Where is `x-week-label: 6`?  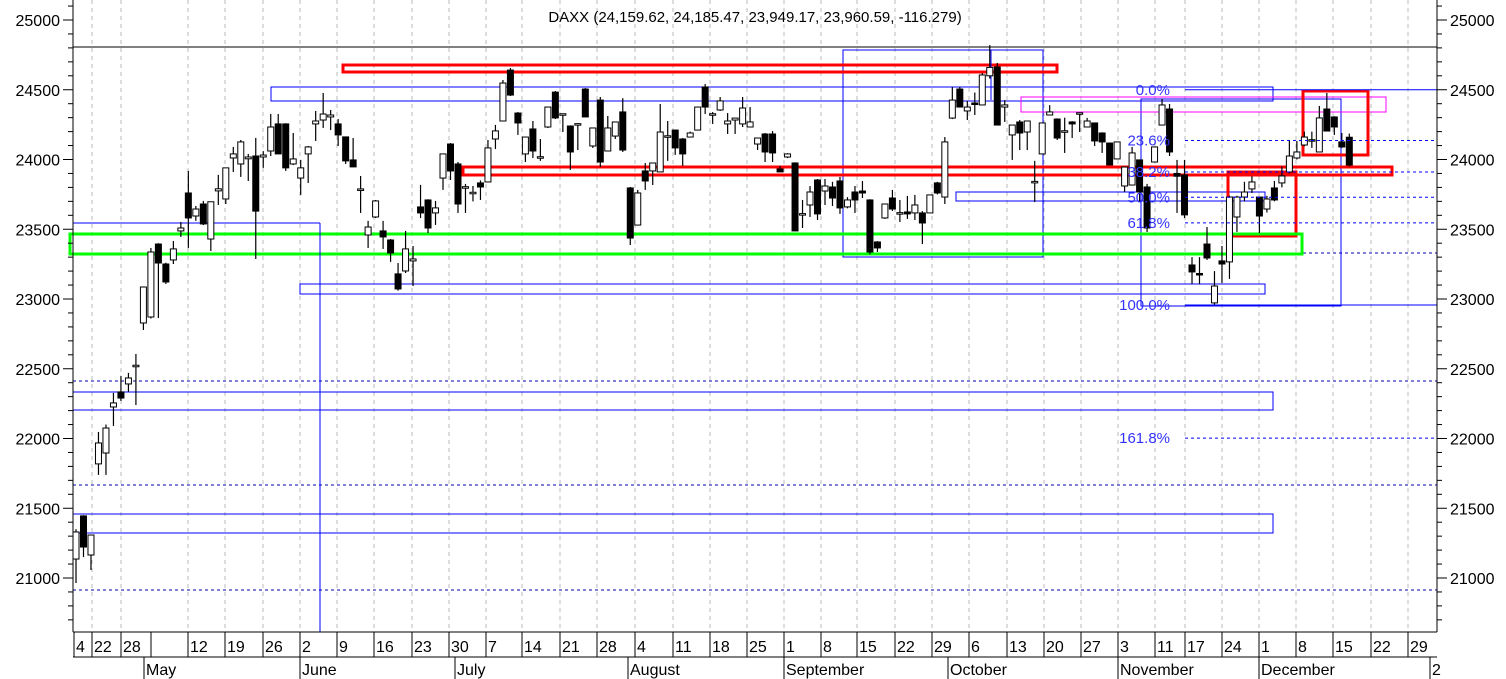
x-week-label: 6 is located at coordinates (975, 647).